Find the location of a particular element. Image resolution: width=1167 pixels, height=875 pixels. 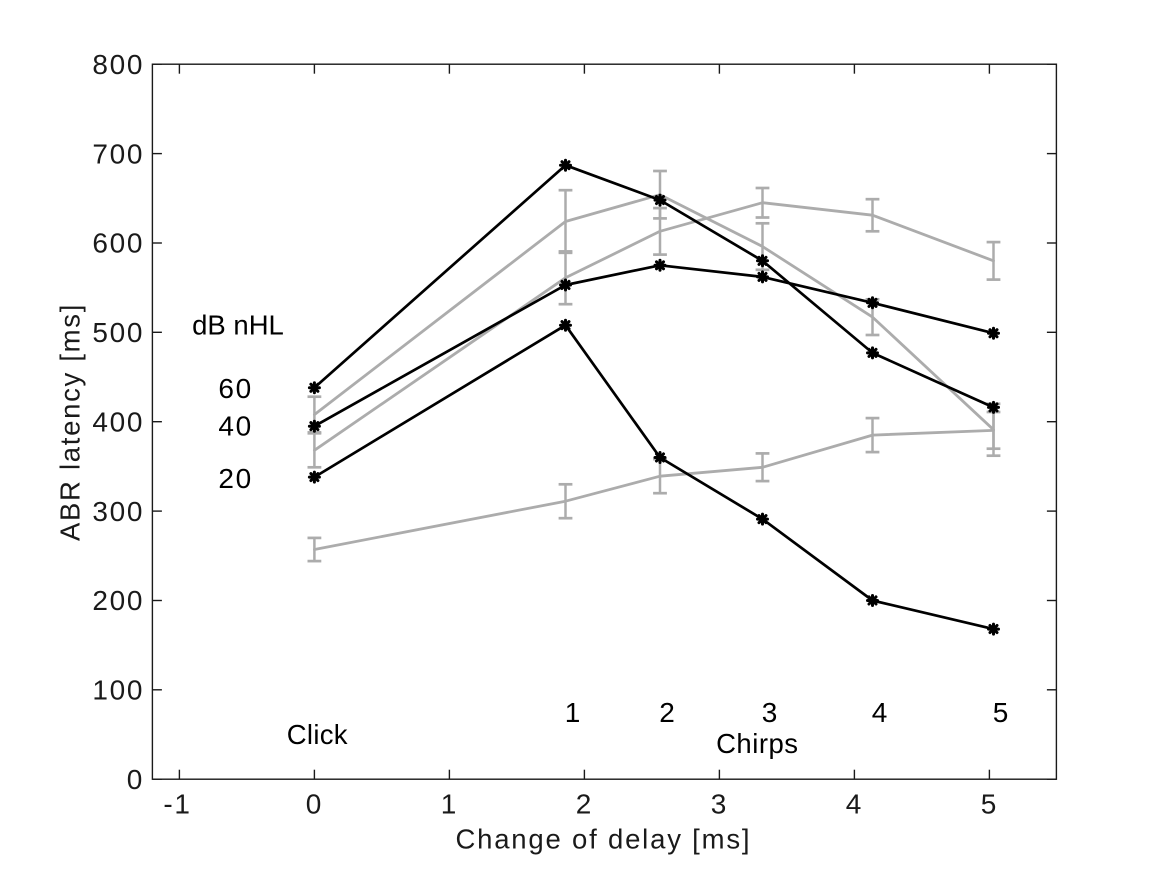

svg-text: 60 is located at coordinates (235, 388).